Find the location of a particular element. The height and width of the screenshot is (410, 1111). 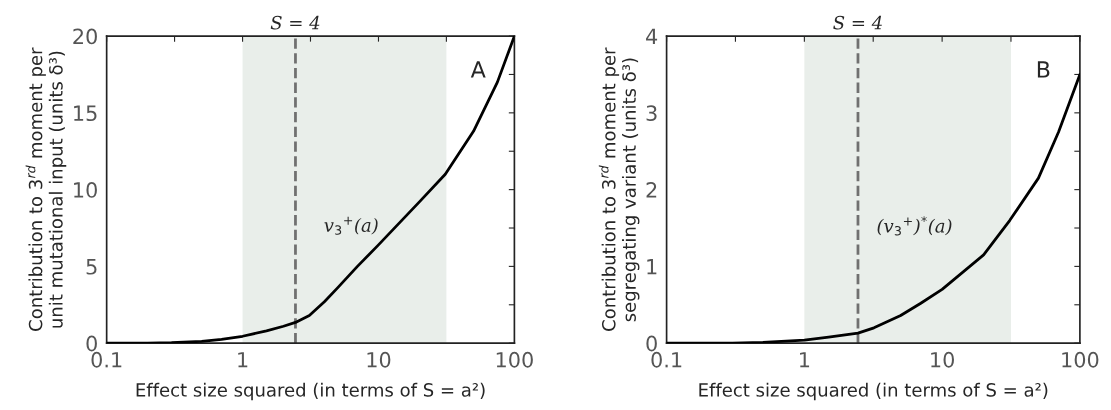

y-tick-label: 15 is located at coordinates (85, 113).